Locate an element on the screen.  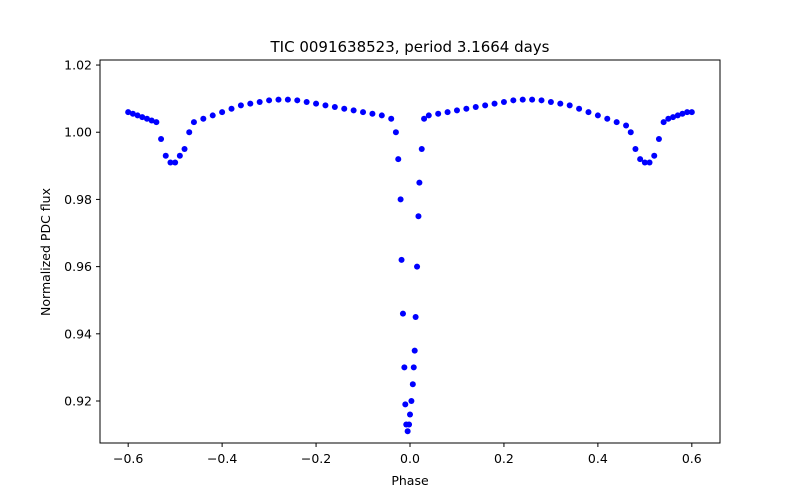
x-axis-label: Phase is located at coordinates (410, 480).